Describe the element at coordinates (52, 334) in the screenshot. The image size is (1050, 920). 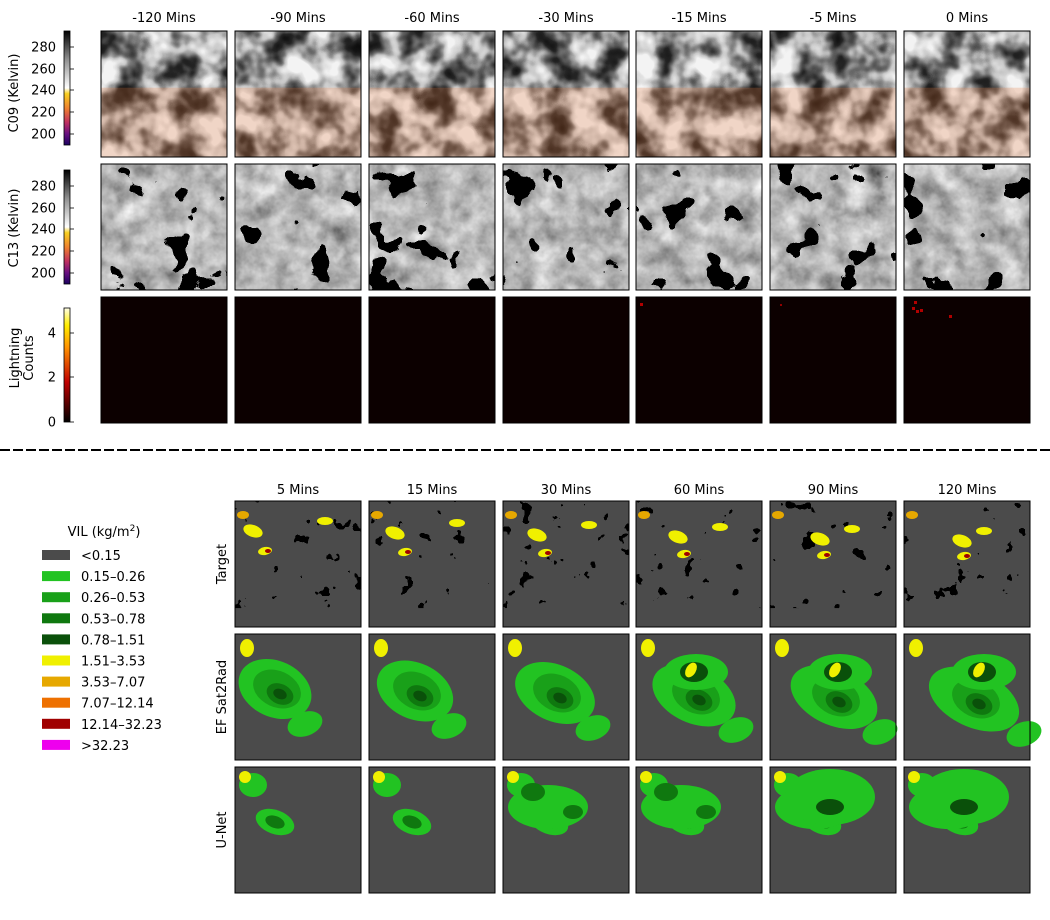
I see `colorbar-tick-label: 4` at that location.